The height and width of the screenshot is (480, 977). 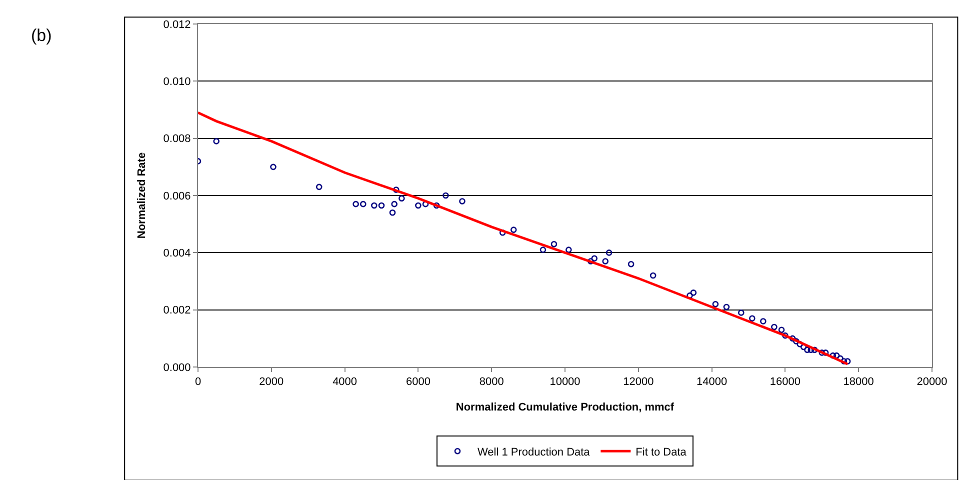 I want to click on y-tick-label: 0.002, so click(x=177, y=310).